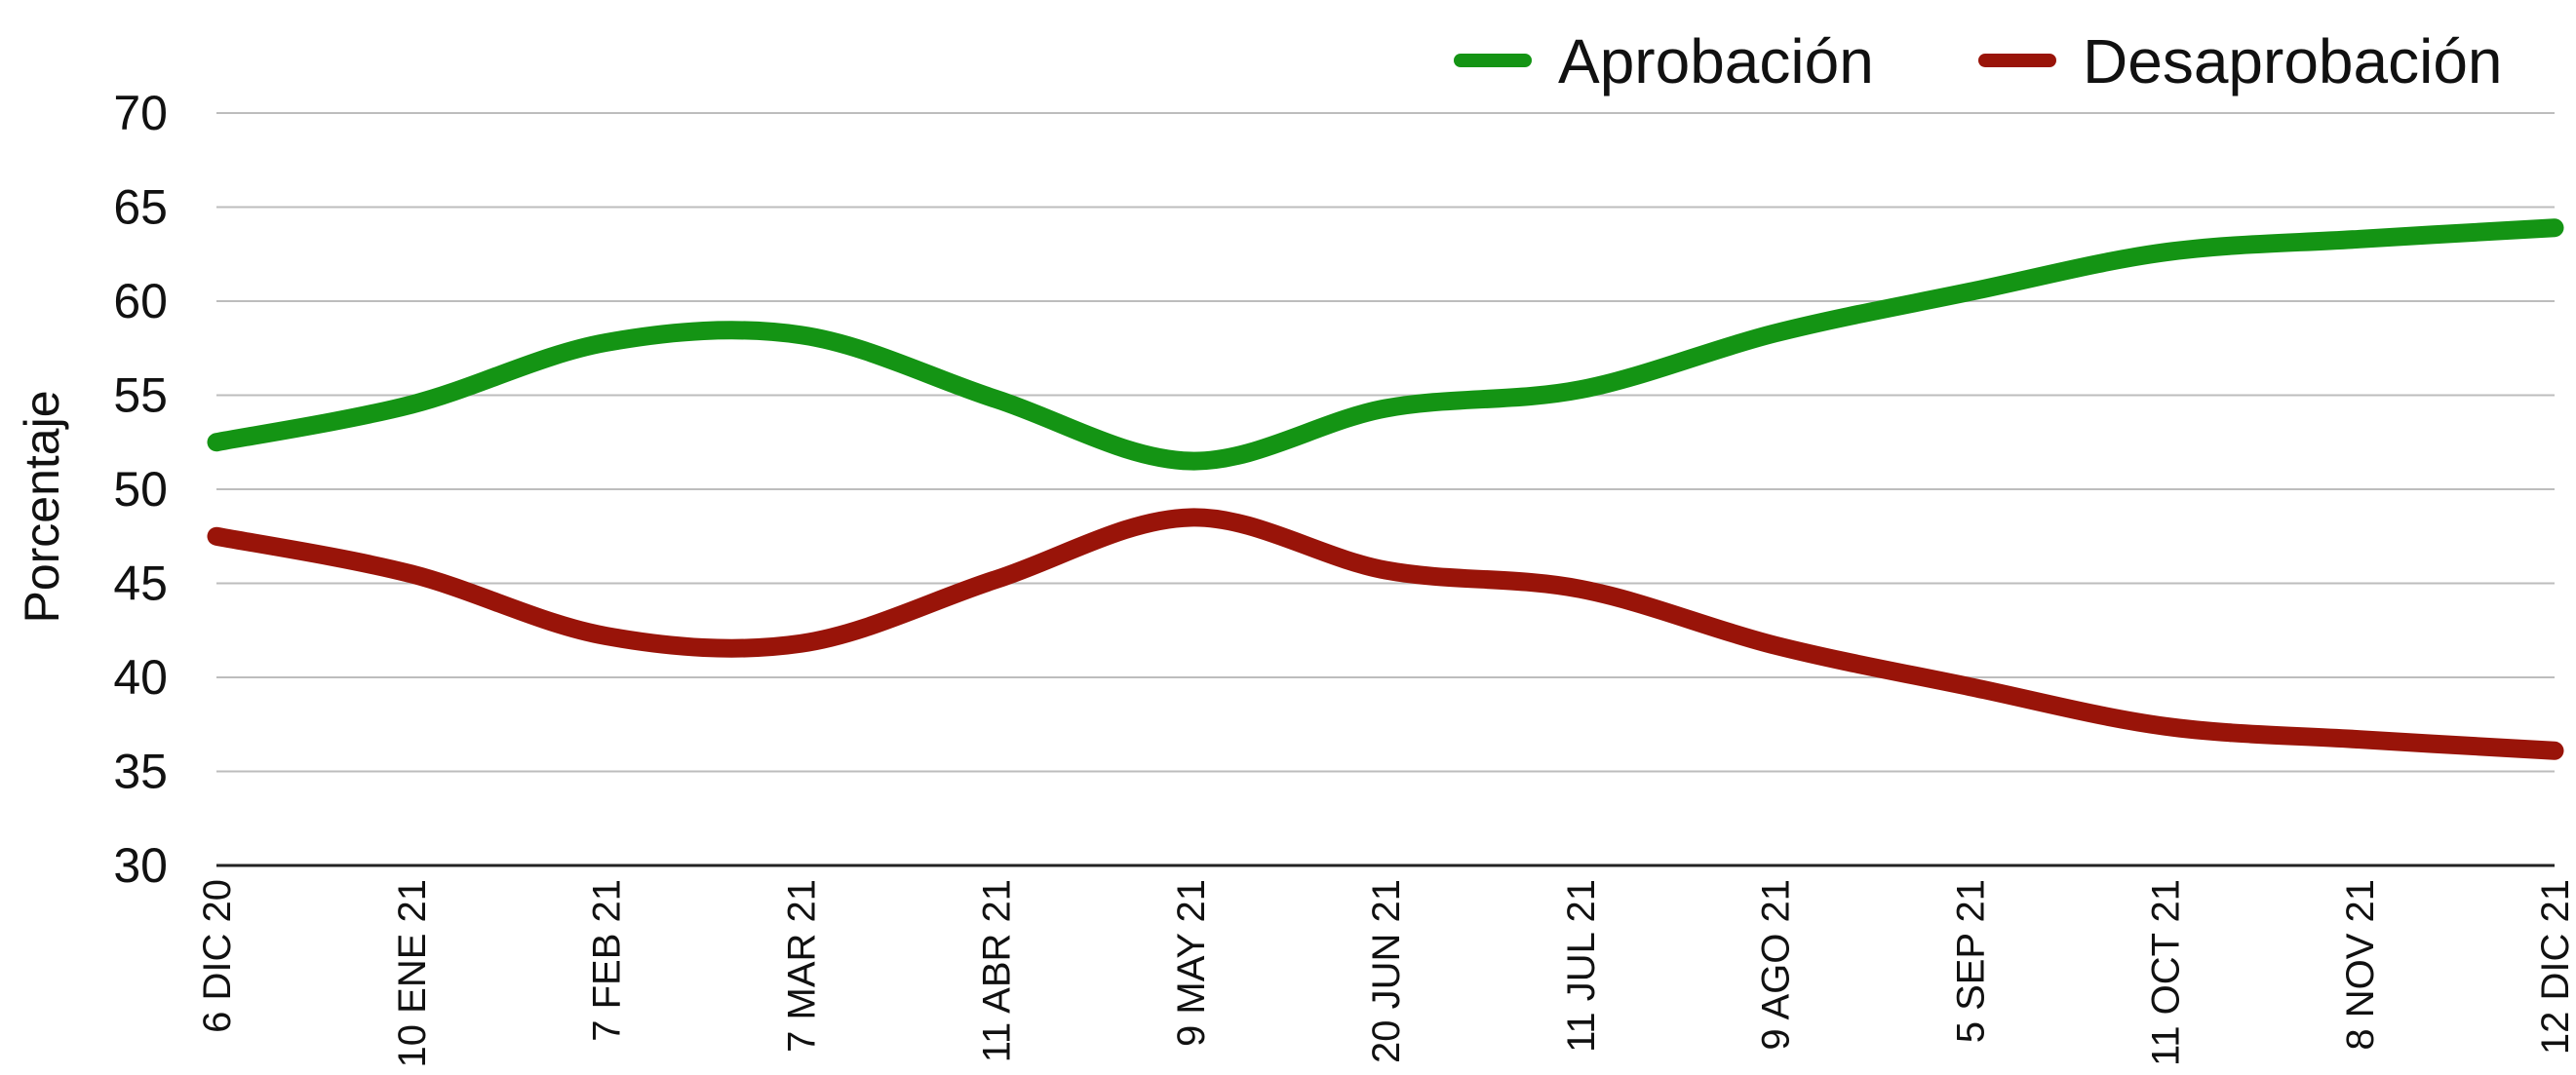 This screenshot has height=1075, width=2576. What do you see at coordinates (1716, 61) in the screenshot?
I see `legend-label: Aprobación` at bounding box center [1716, 61].